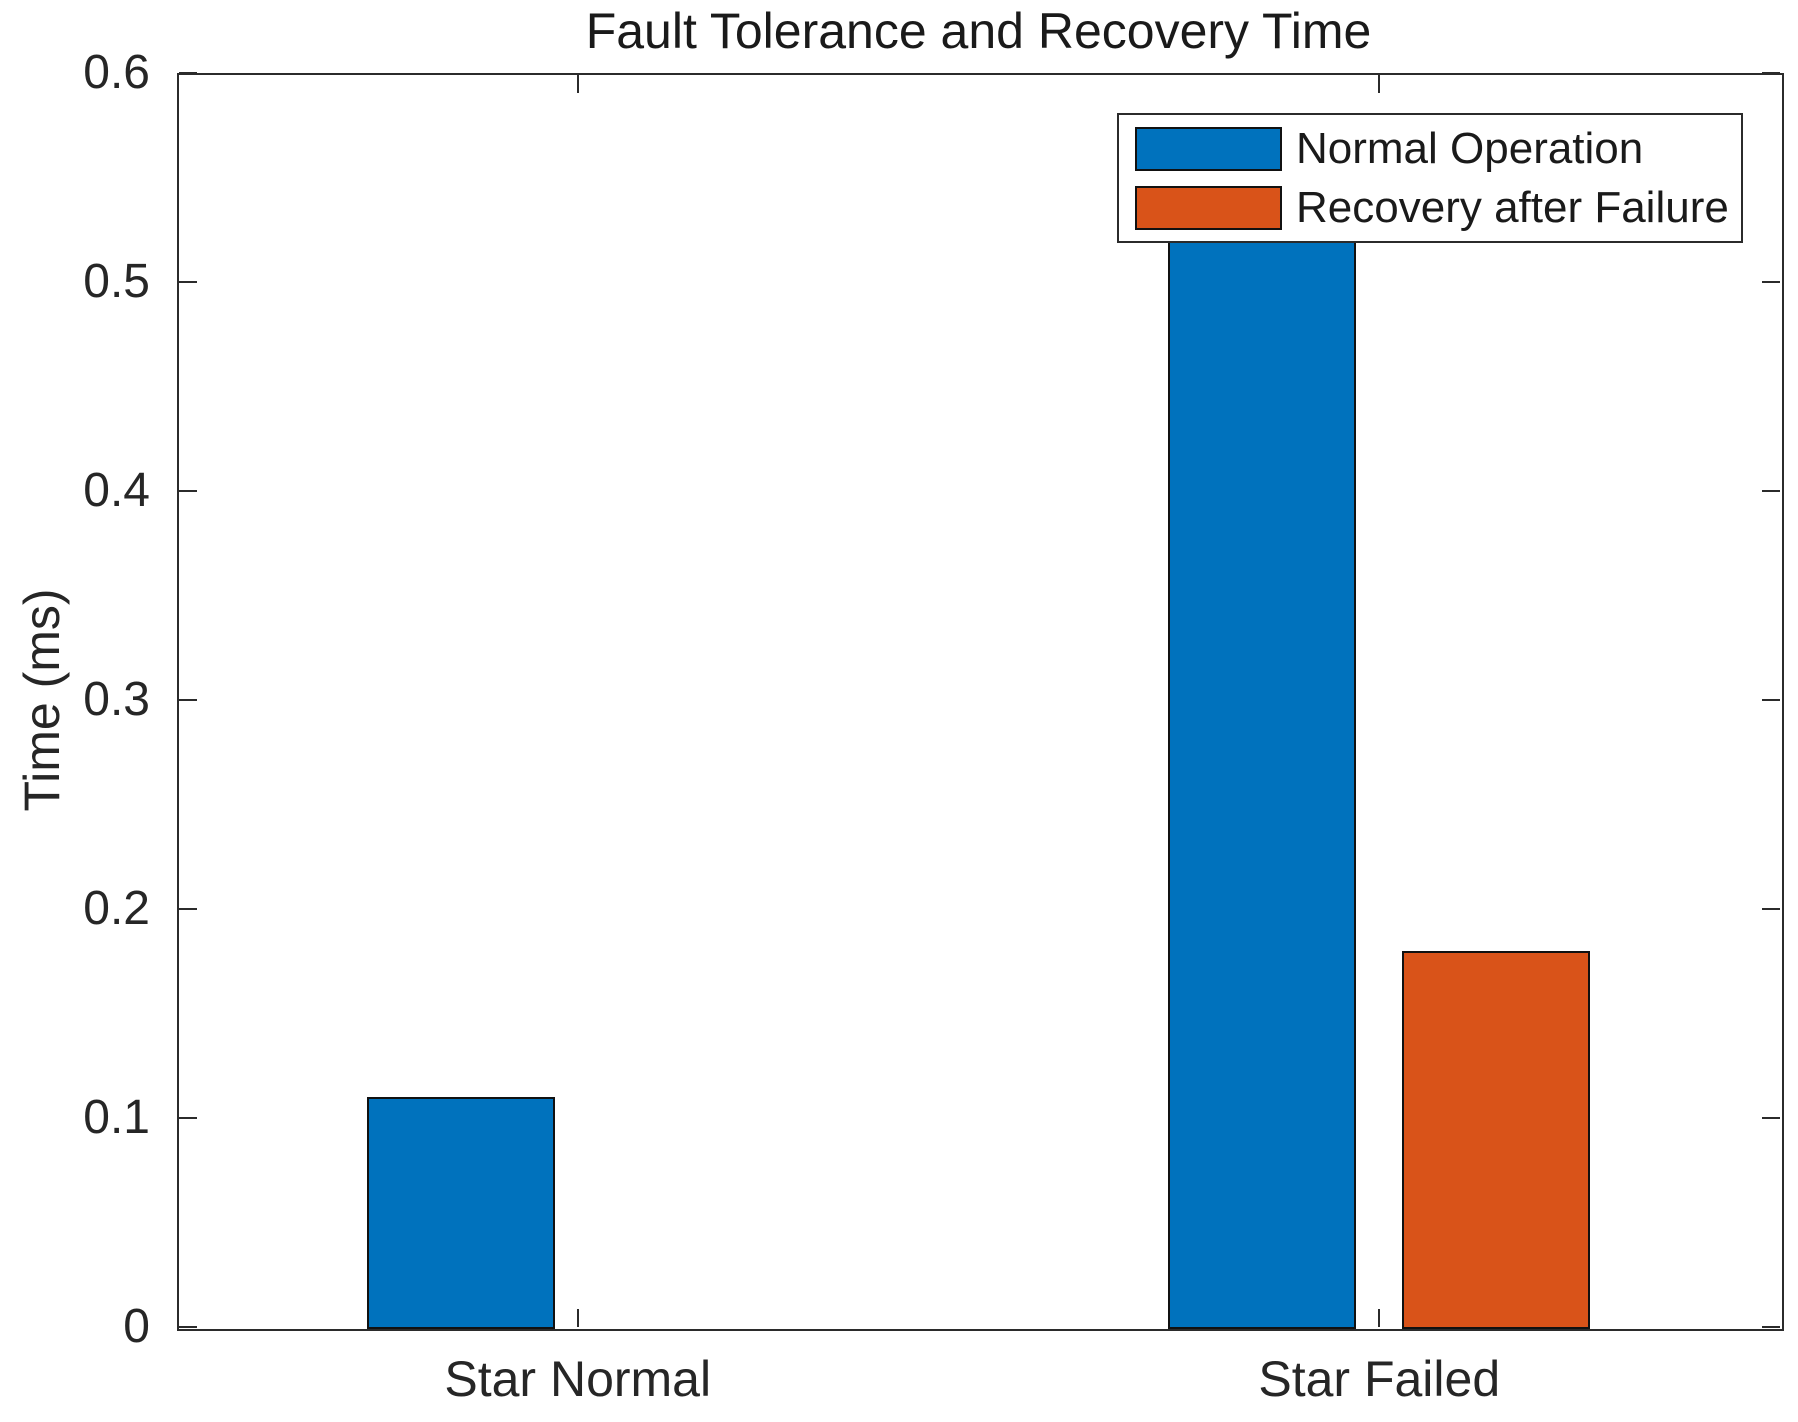 This screenshot has height=1422, width=1798. What do you see at coordinates (116, 490) in the screenshot?
I see `y-tick-label: 0.4` at bounding box center [116, 490].